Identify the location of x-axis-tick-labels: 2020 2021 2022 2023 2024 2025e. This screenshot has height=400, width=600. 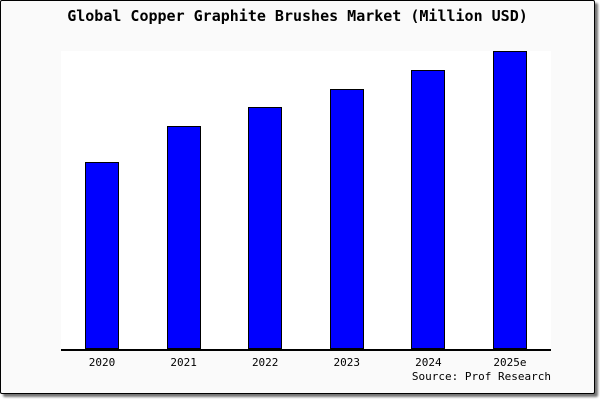
(306, 362).